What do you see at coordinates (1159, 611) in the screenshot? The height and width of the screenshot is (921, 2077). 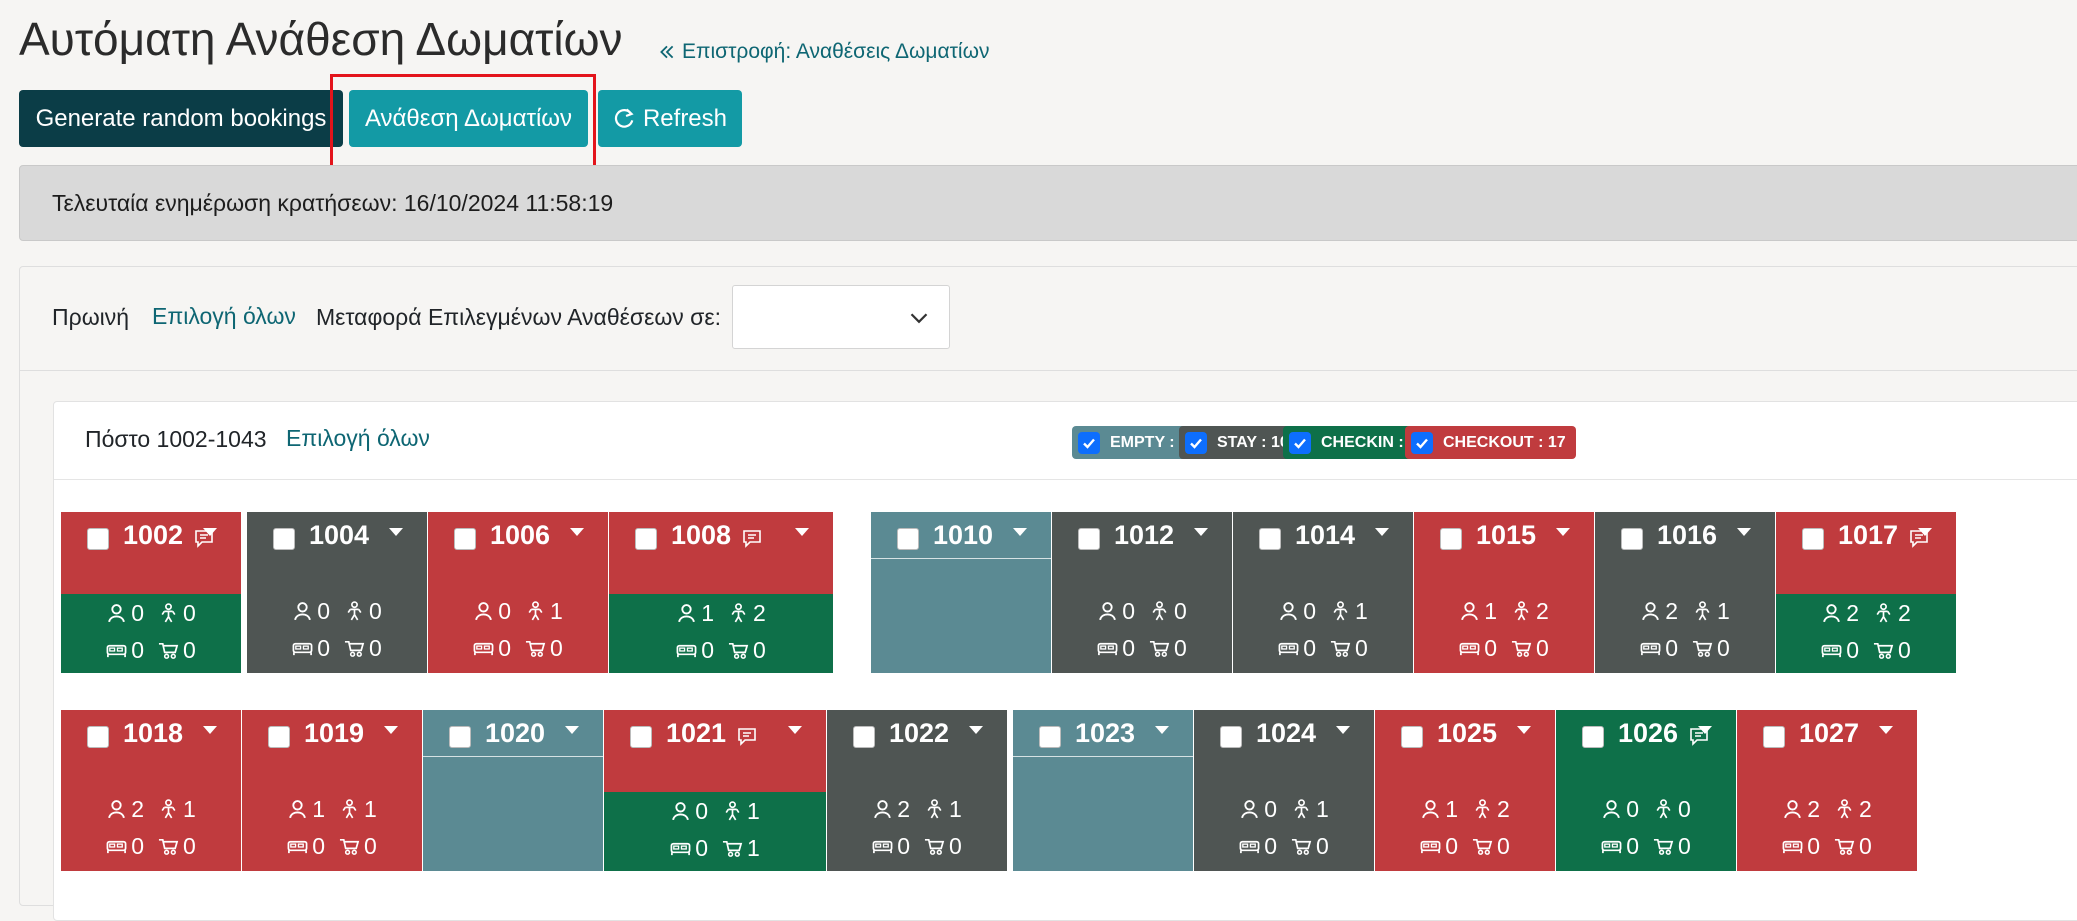 I see `child-icon` at bounding box center [1159, 611].